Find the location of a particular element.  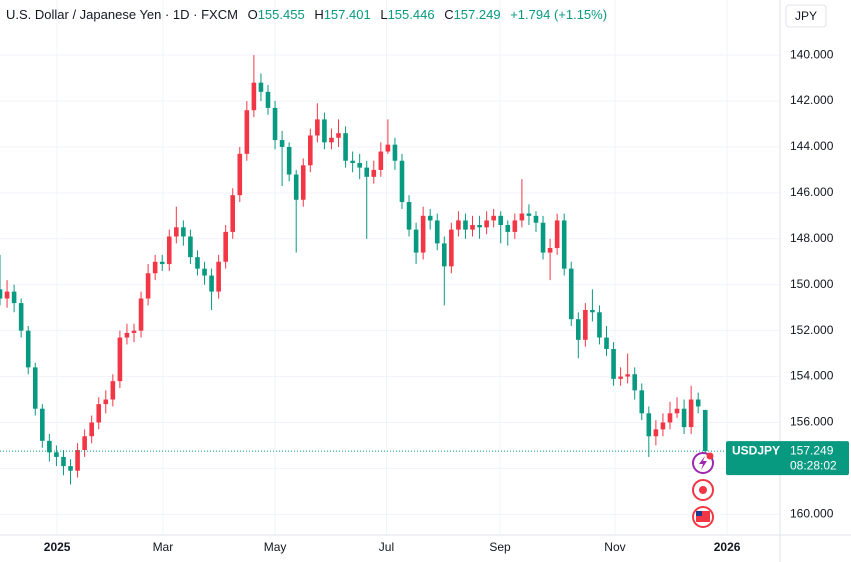

last-price-value: 157.249 is located at coordinates (812, 450).